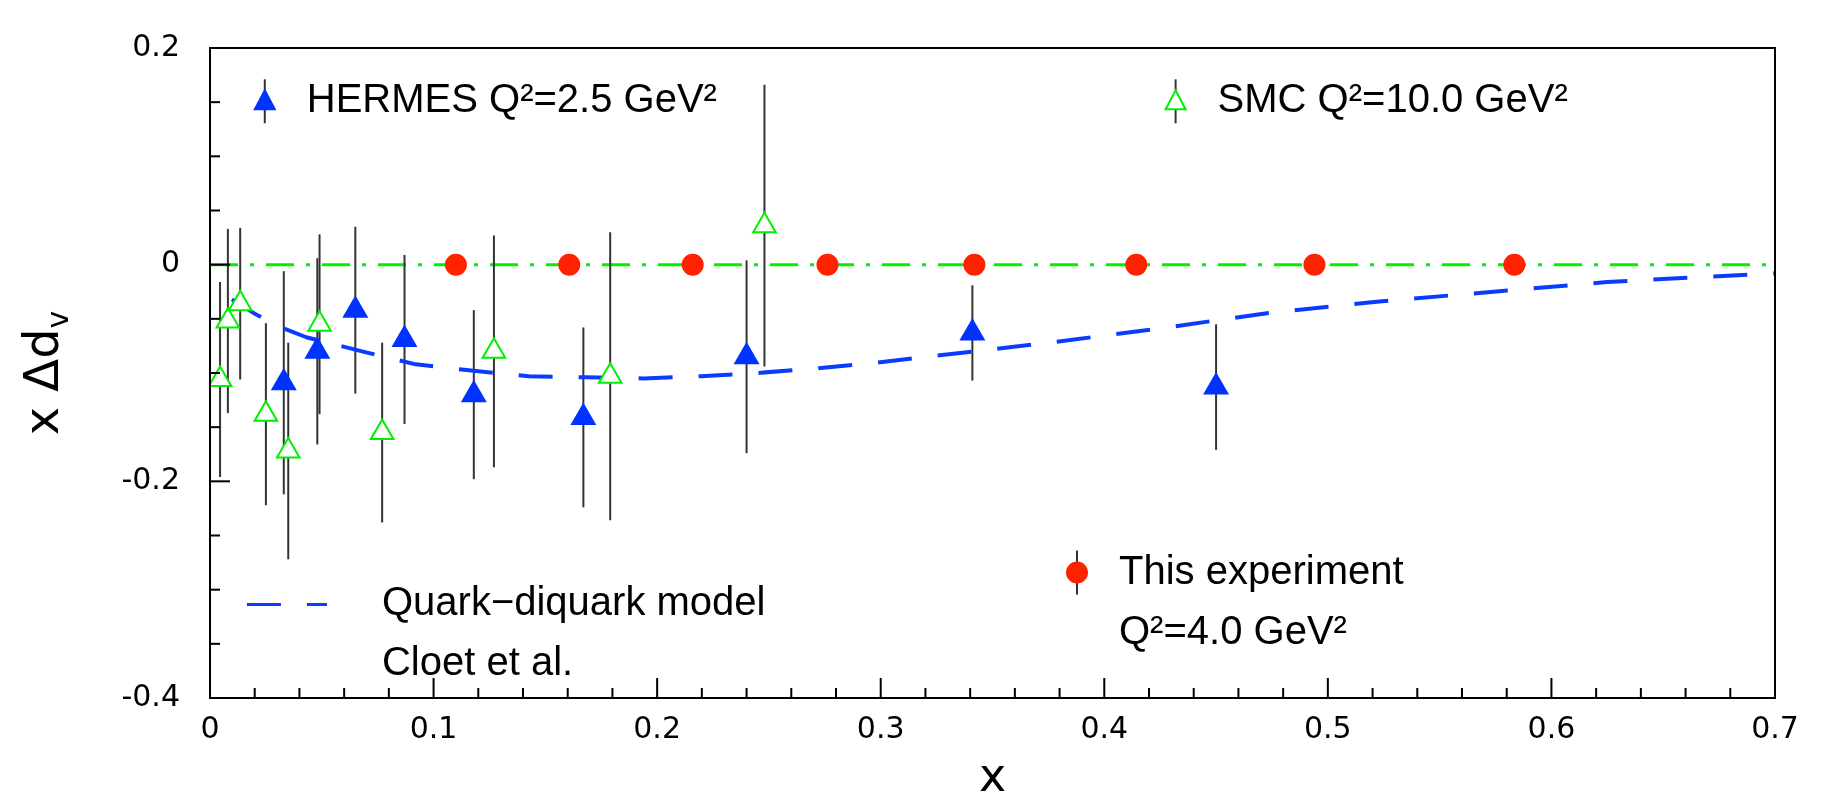 This screenshot has width=1824, height=811. Describe the element at coordinates (1104, 727) in the screenshot. I see `x-tick-label: 0.4` at that location.